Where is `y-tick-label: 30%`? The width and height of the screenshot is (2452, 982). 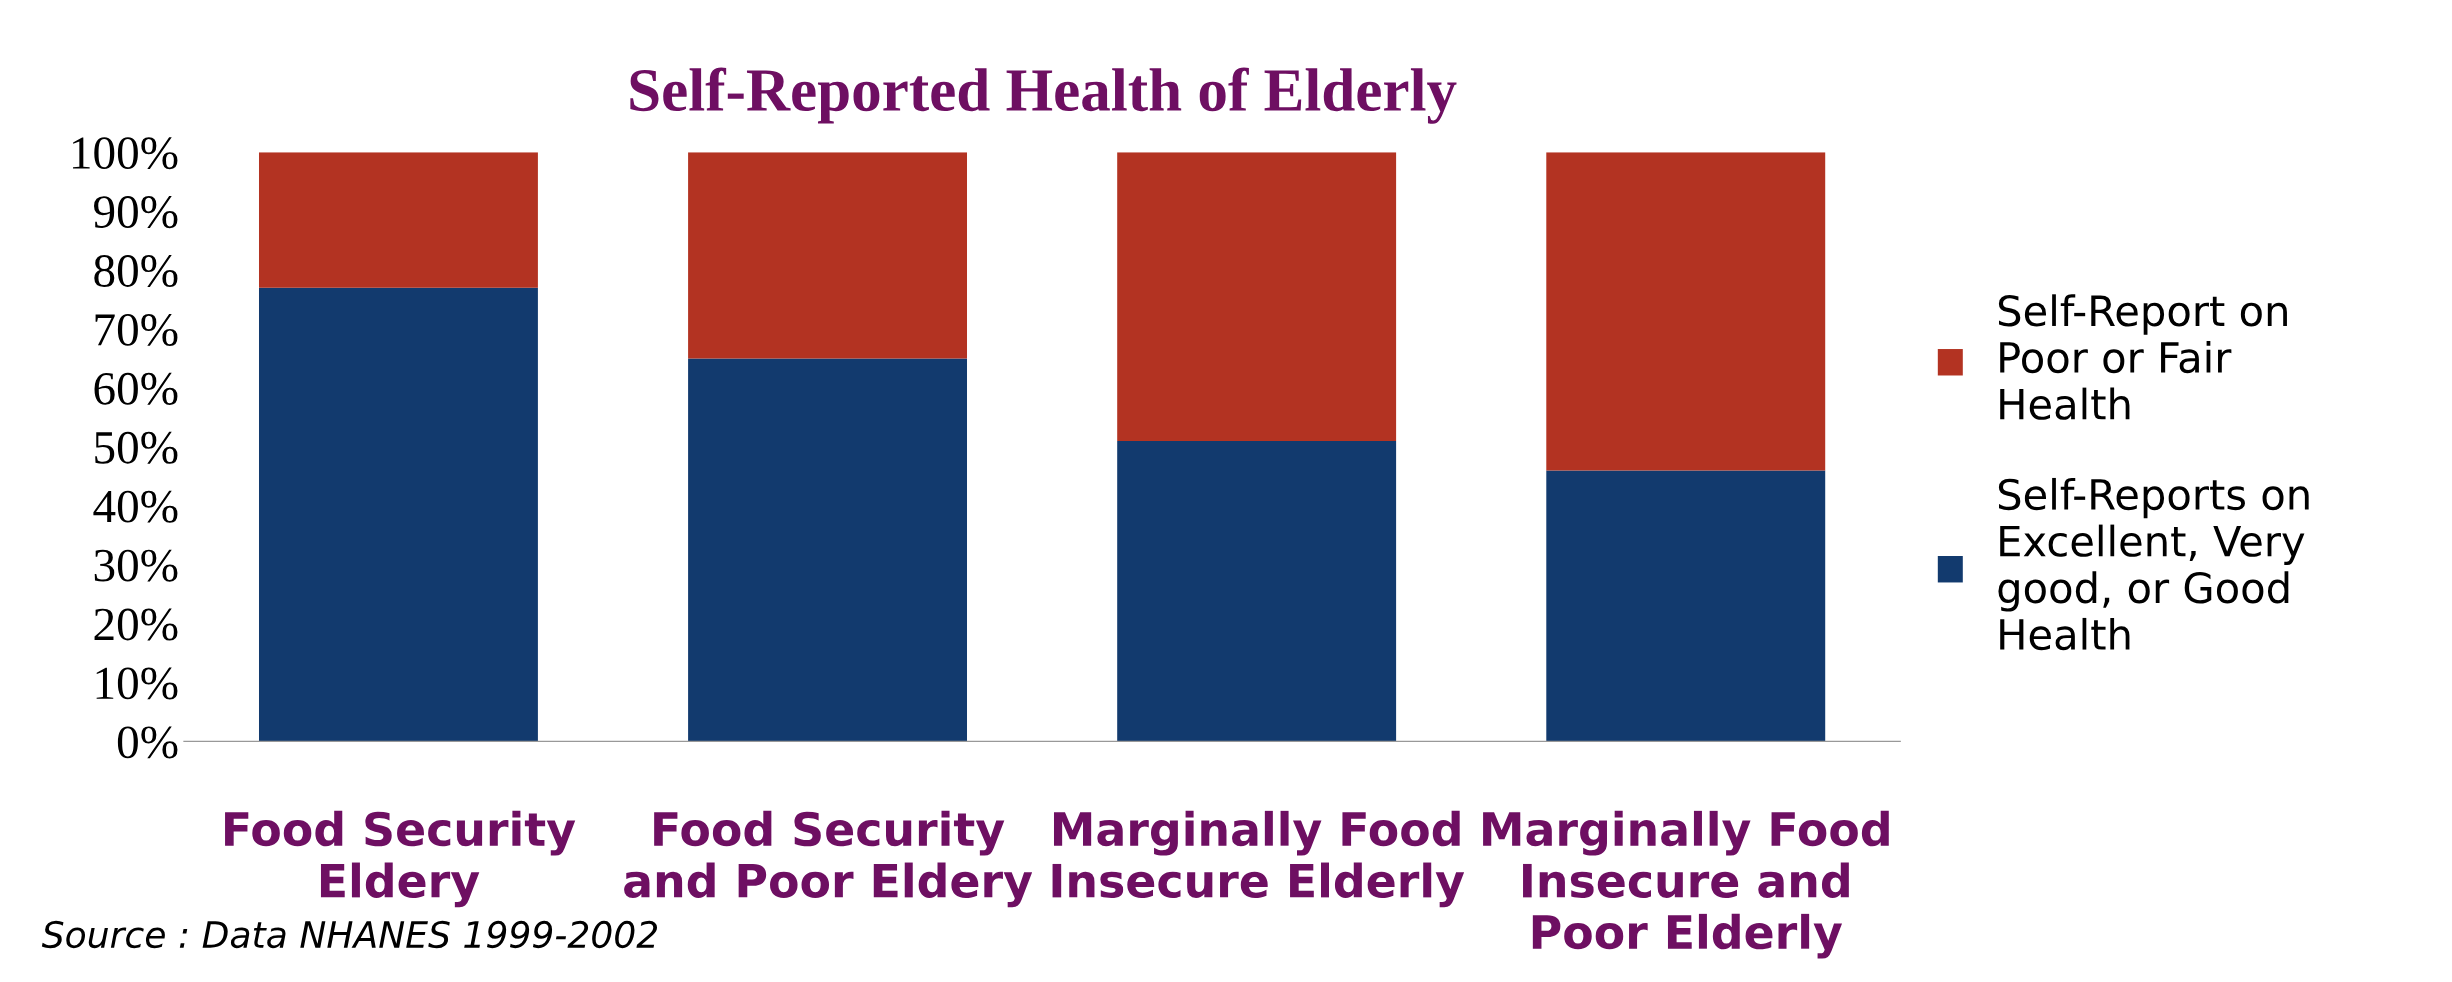
y-tick-label: 30% is located at coordinates (136, 565).